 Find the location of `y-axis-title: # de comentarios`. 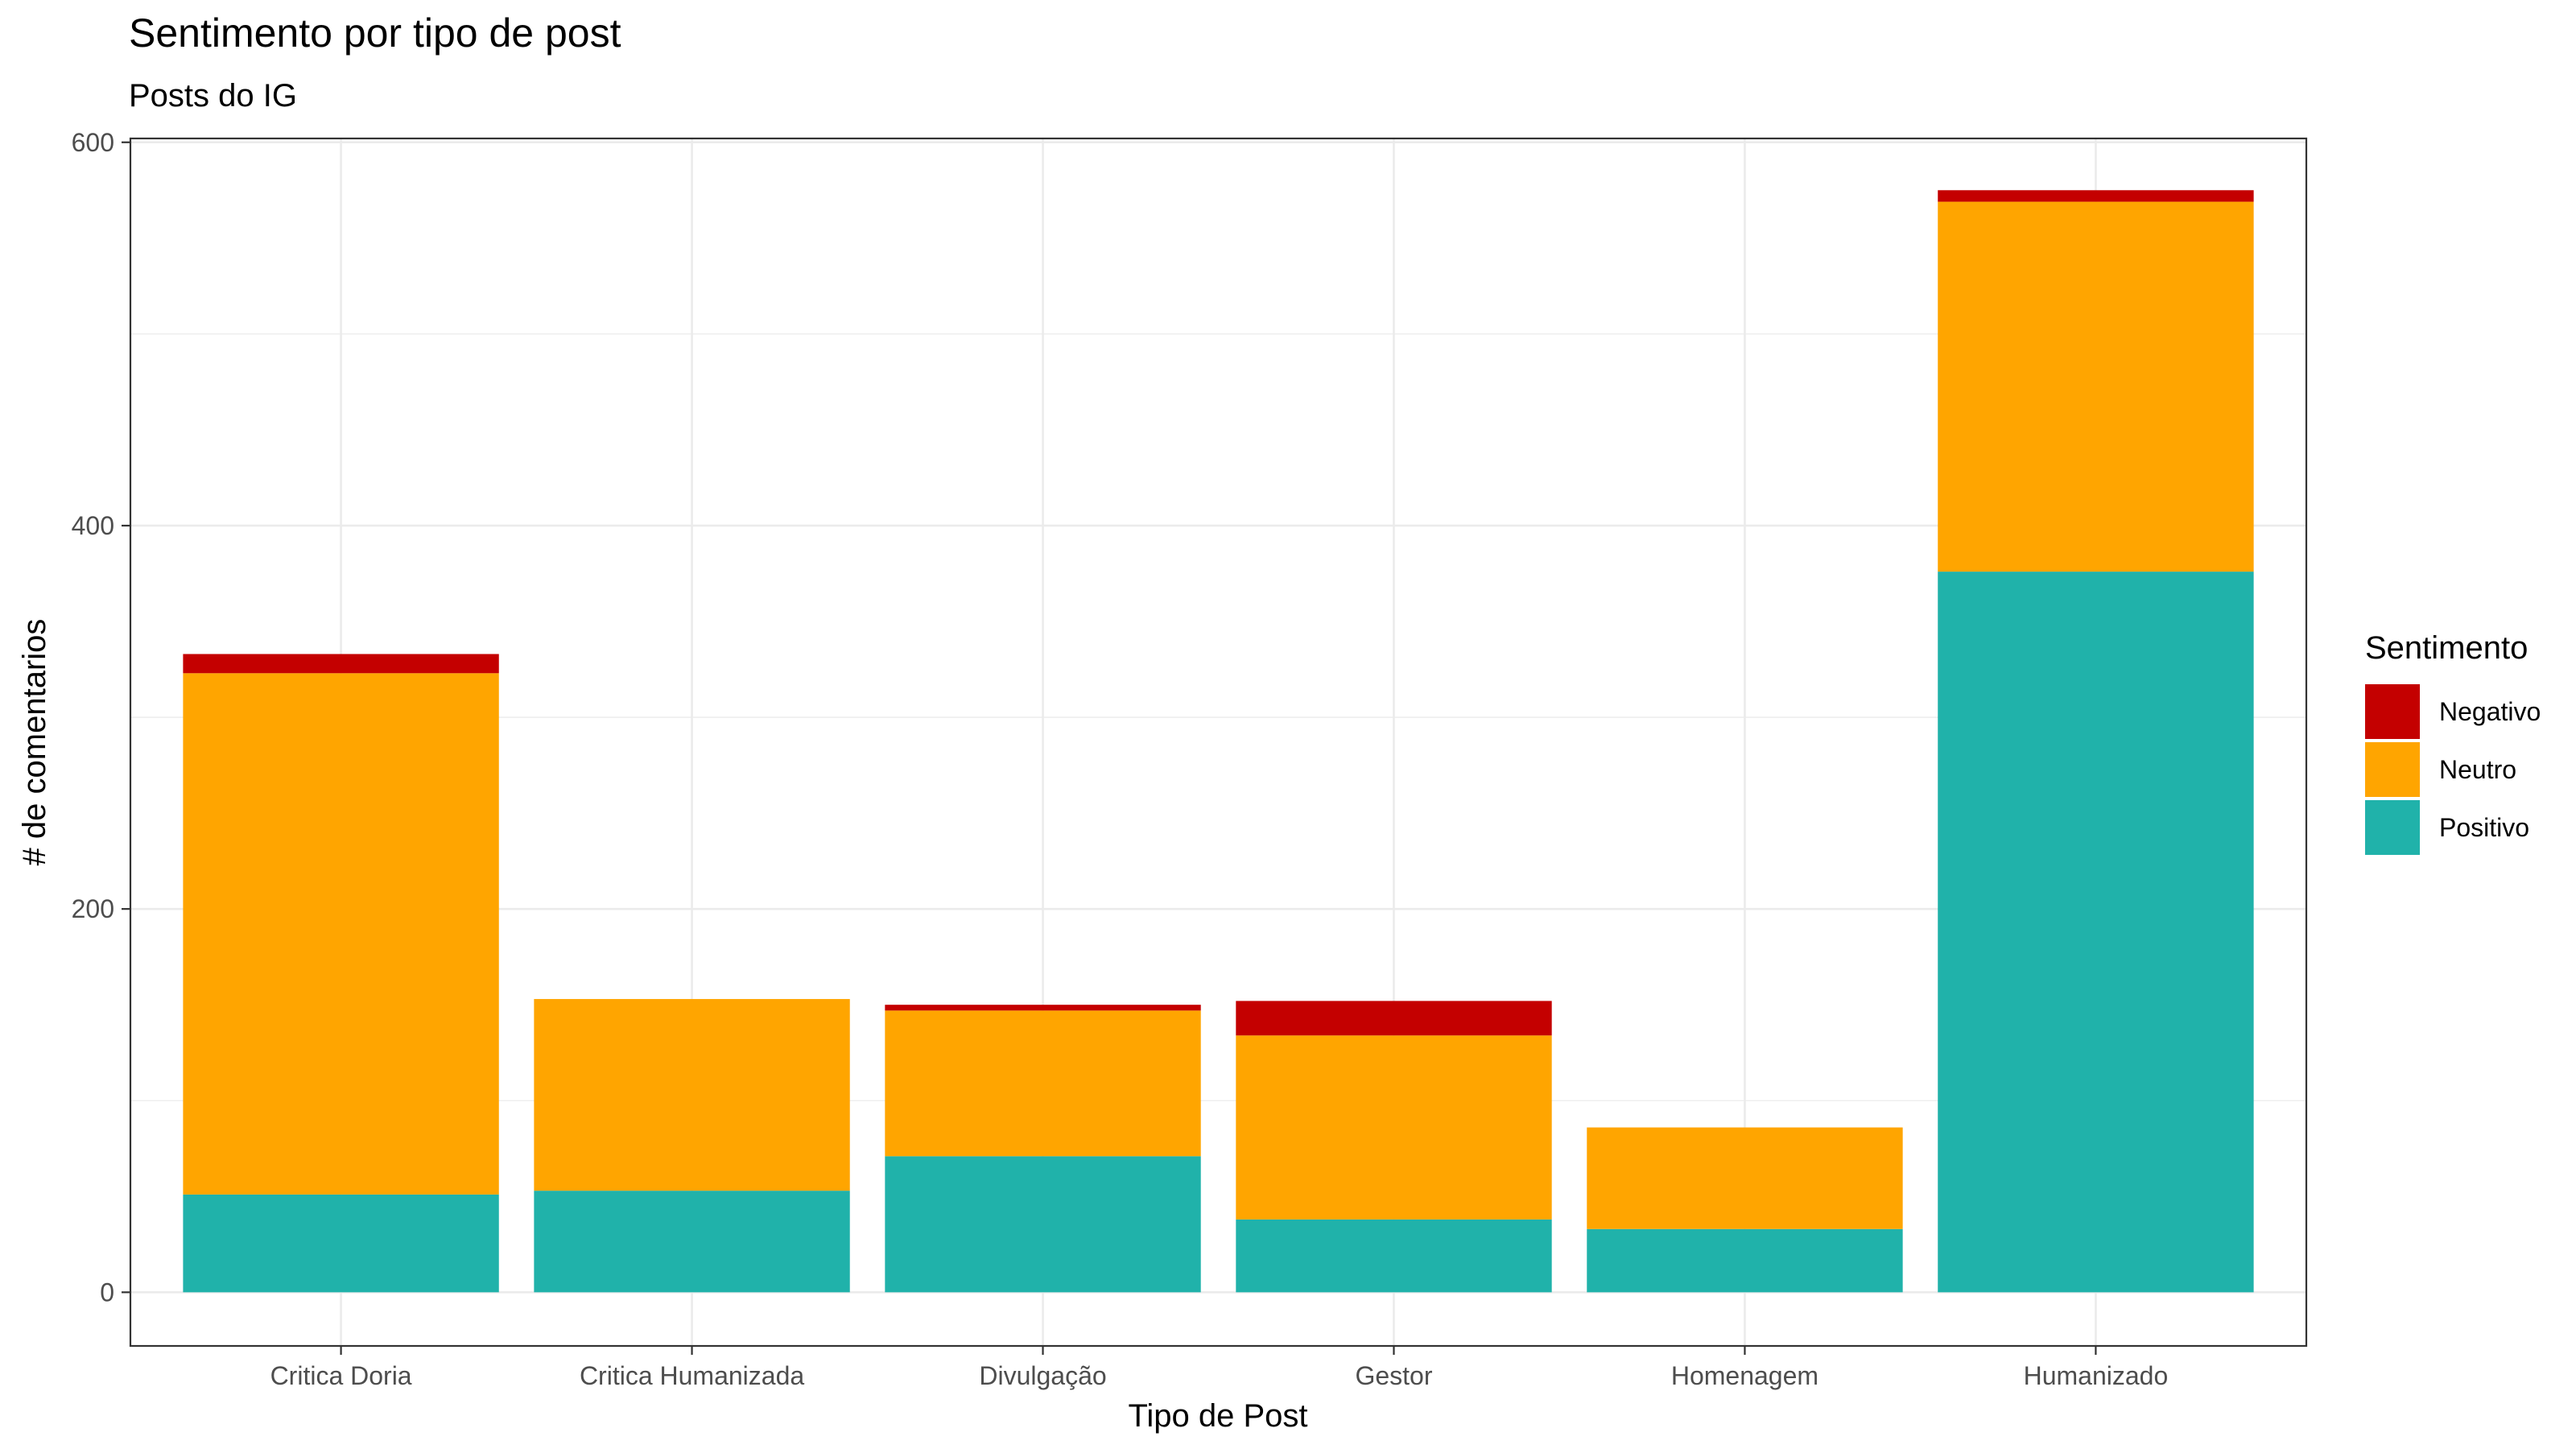

y-axis-title: # de comentarios is located at coordinates (34, 743).